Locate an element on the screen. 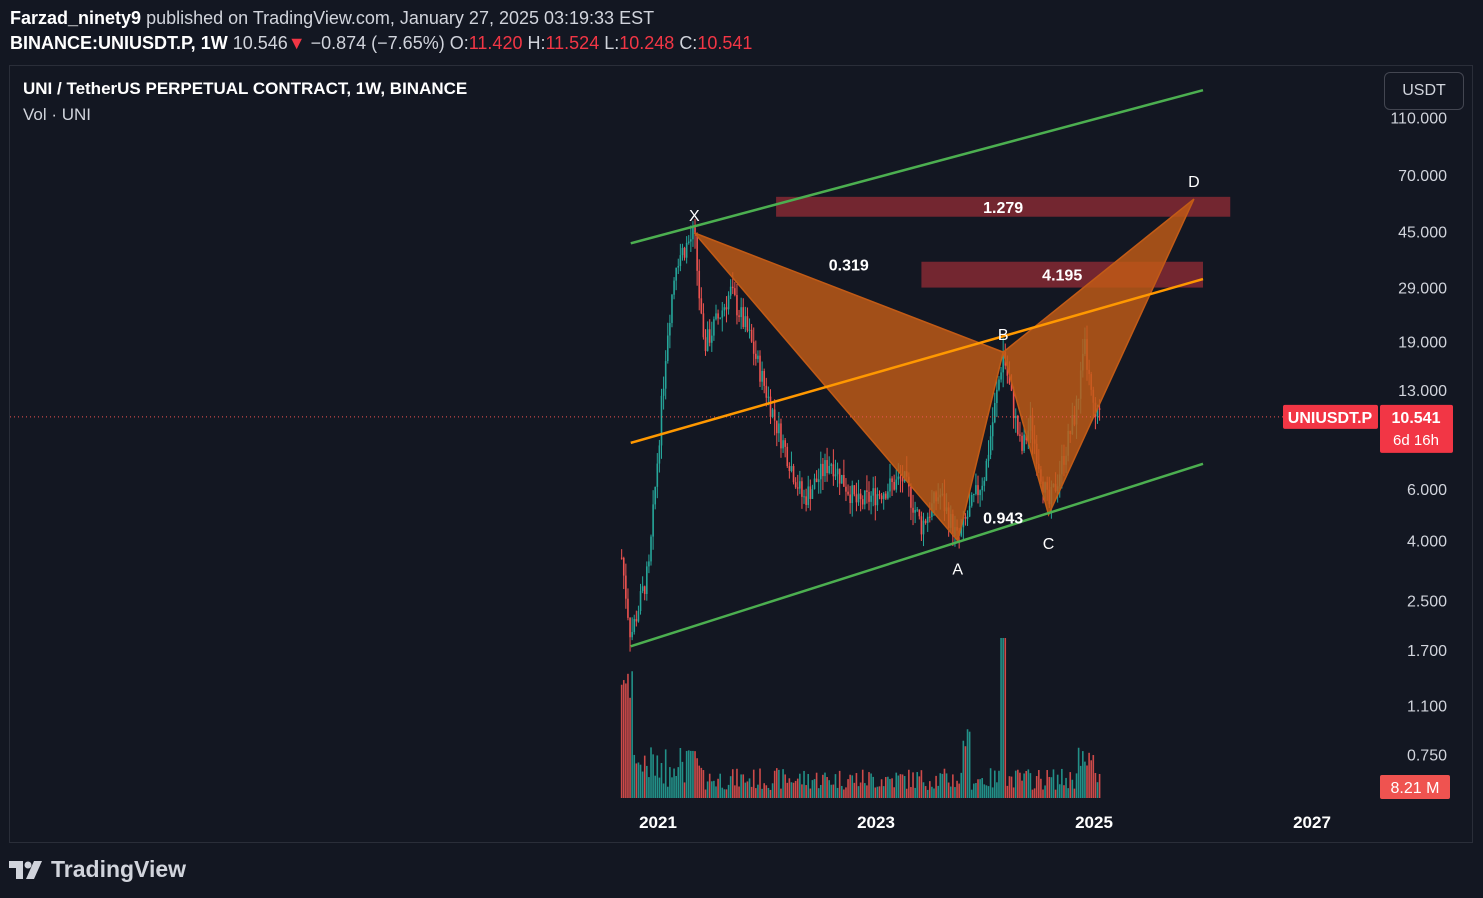  author-name: Farzad_ninety9 is located at coordinates (76, 18).